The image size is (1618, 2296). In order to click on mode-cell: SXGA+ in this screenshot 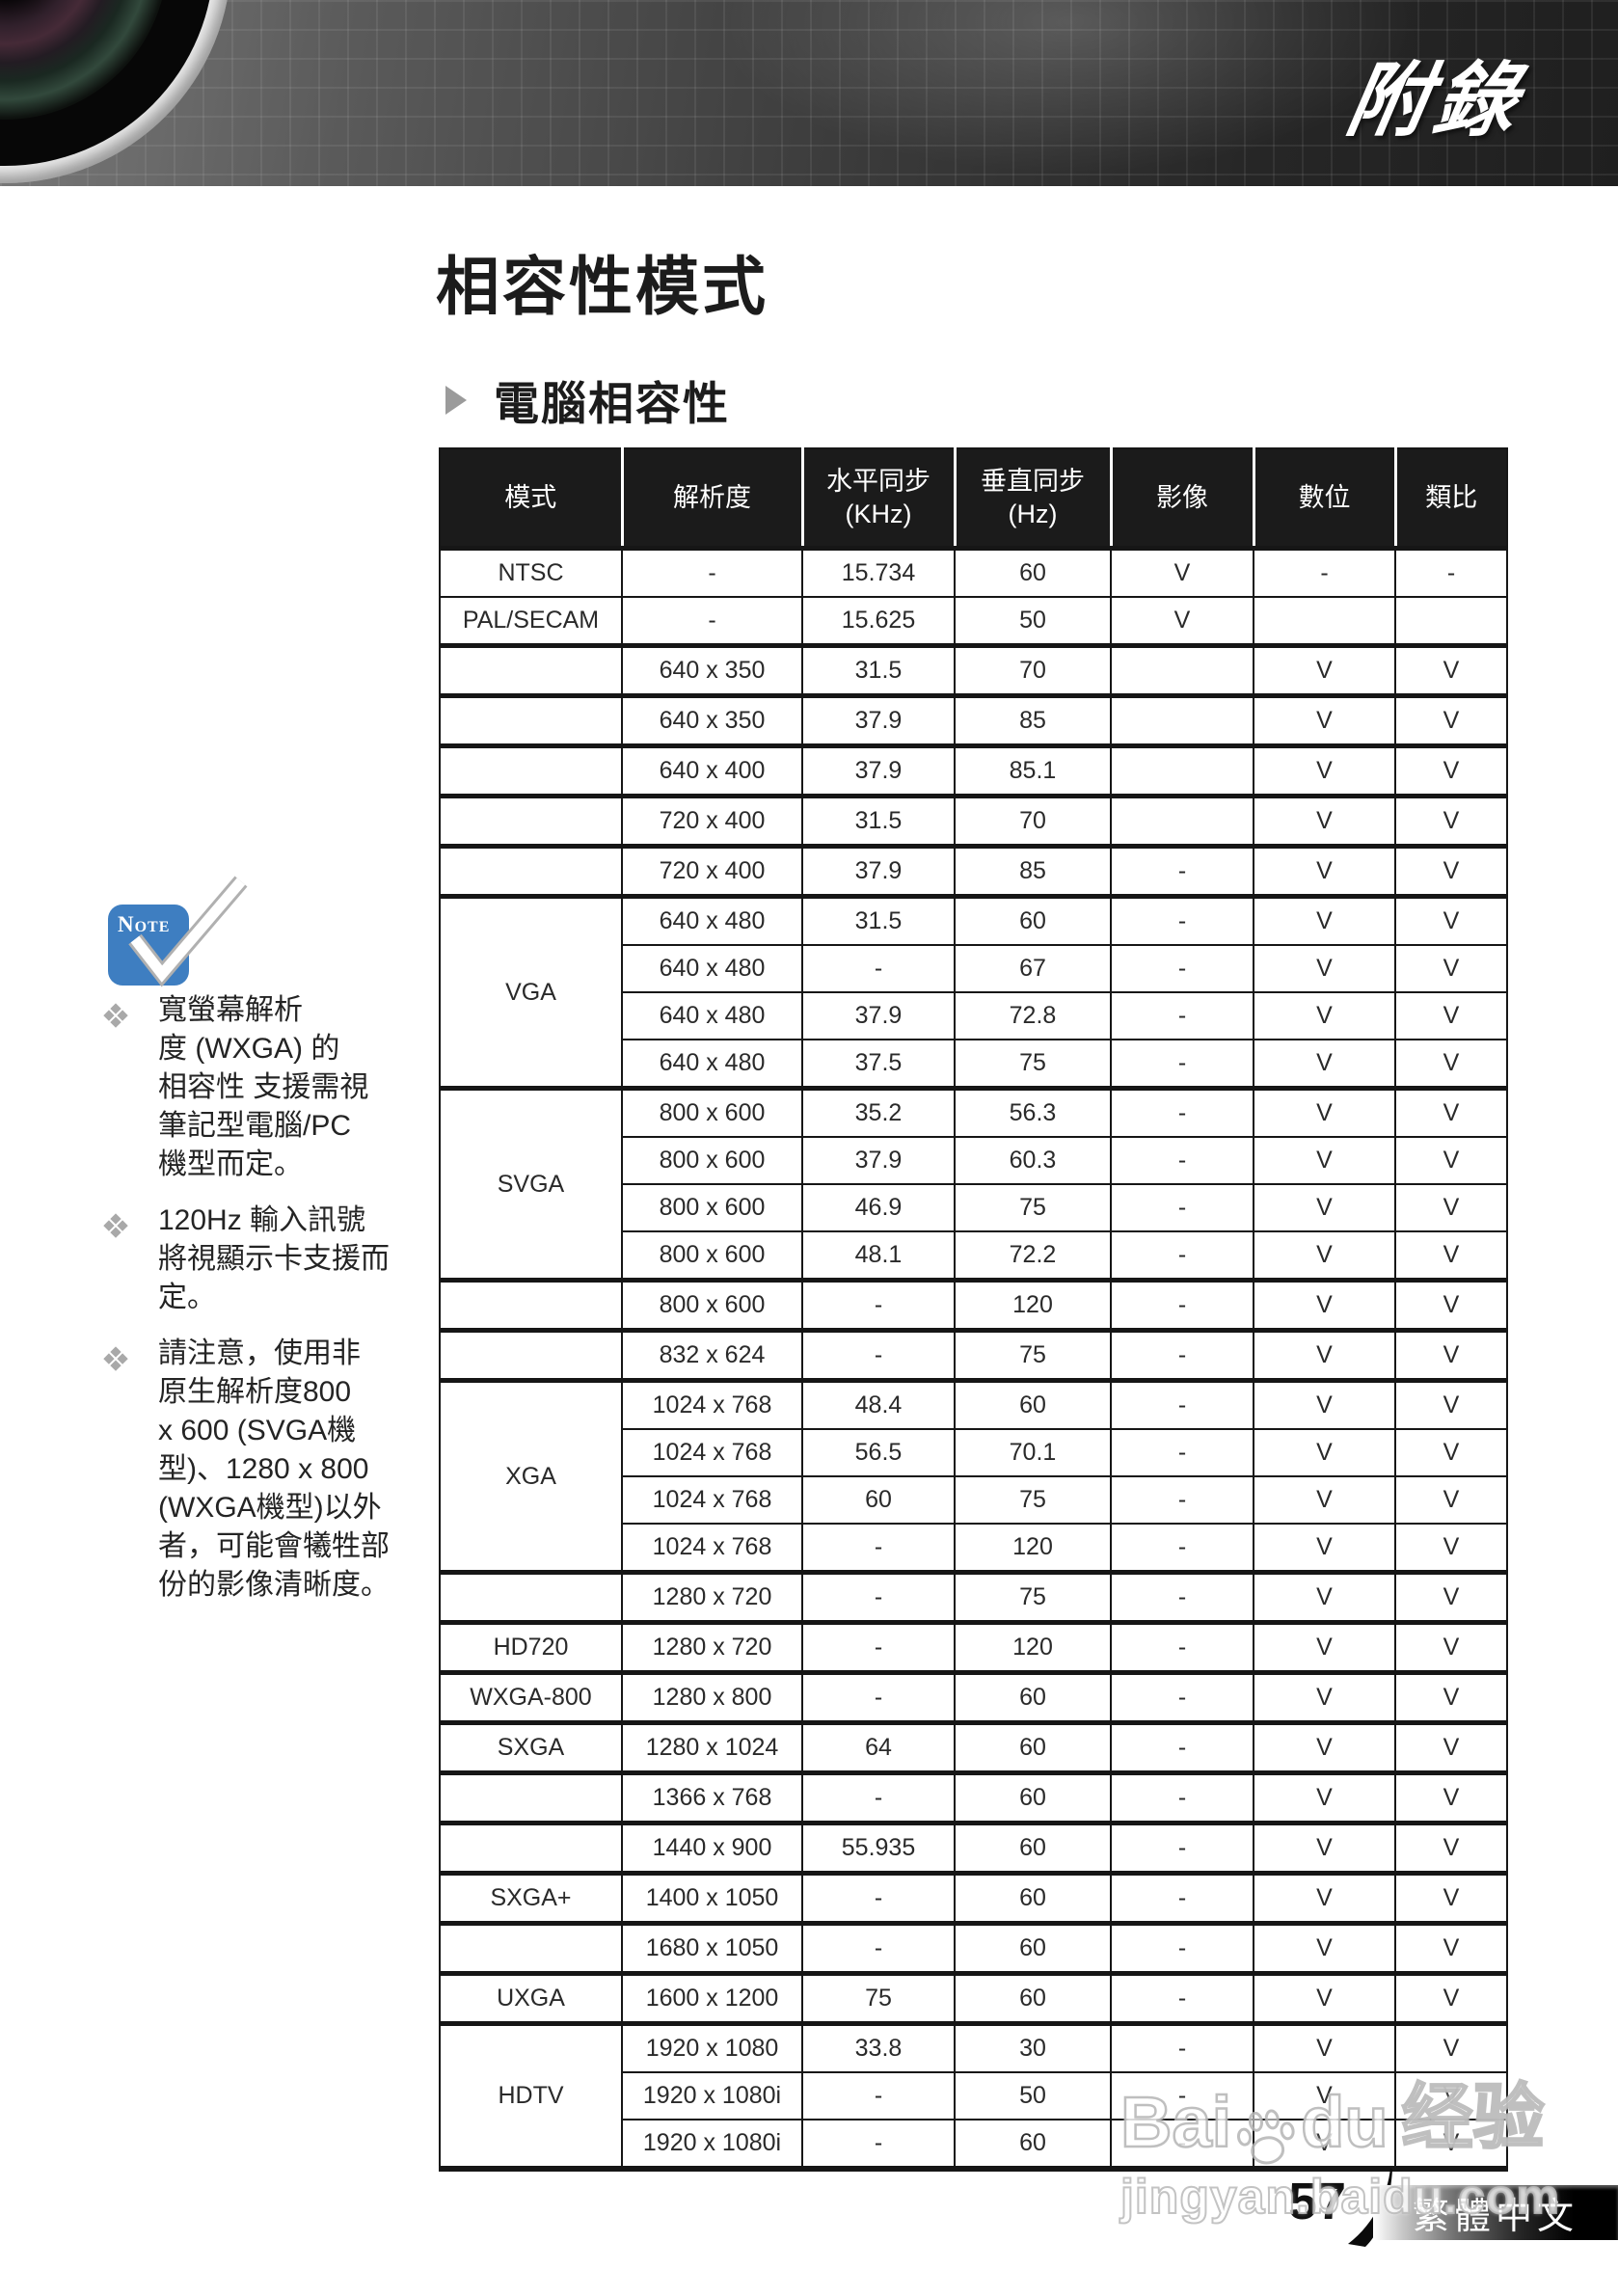, I will do `click(531, 1898)`.